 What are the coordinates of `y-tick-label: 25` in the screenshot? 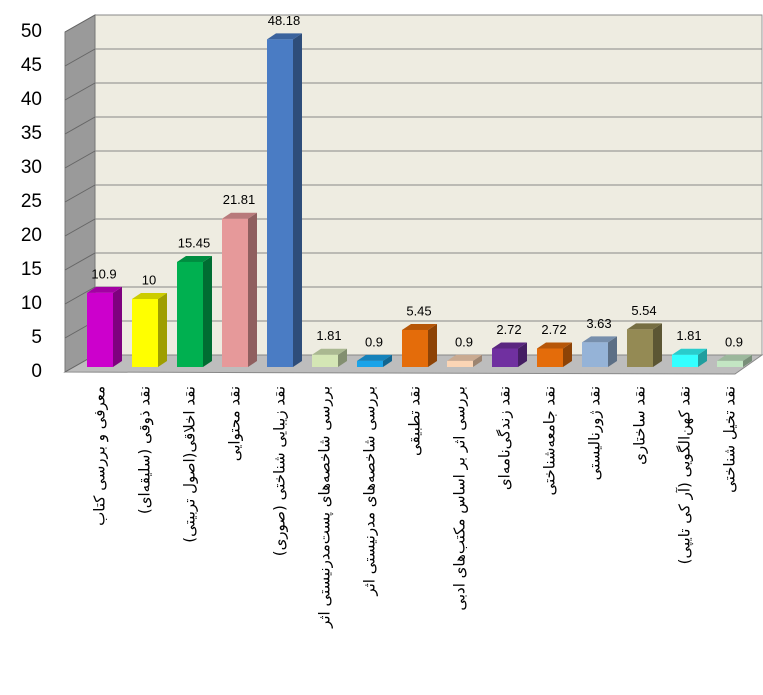 It's located at (31, 201).